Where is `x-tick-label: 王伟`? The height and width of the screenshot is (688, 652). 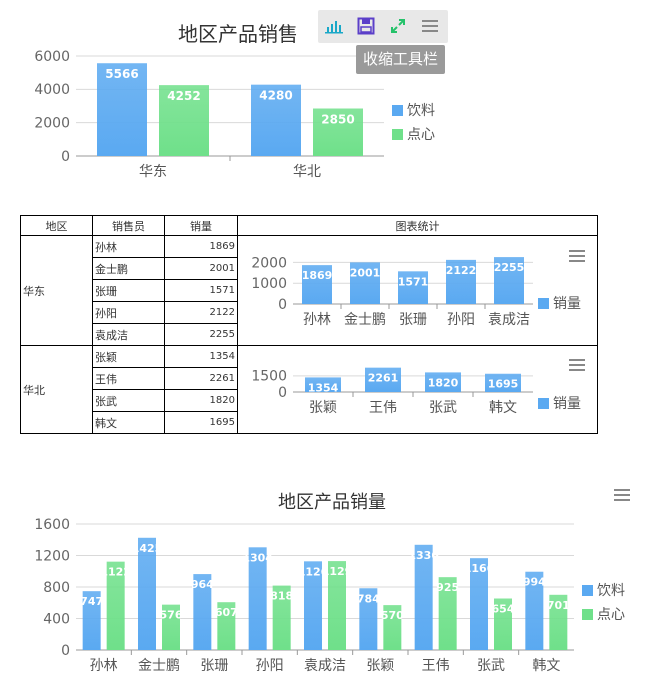 x-tick-label: 王伟 is located at coordinates (383, 408).